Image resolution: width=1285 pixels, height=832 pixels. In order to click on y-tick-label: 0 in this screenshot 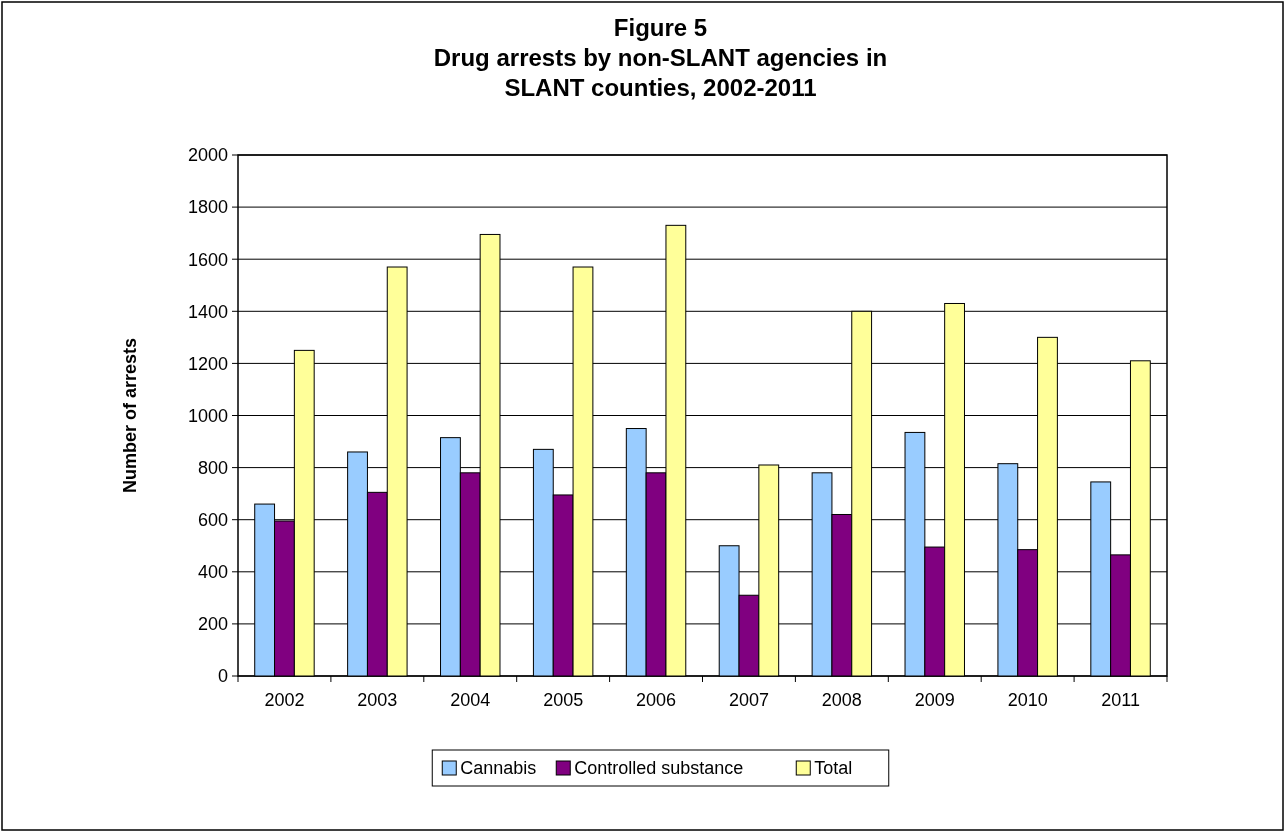, I will do `click(222, 676)`.